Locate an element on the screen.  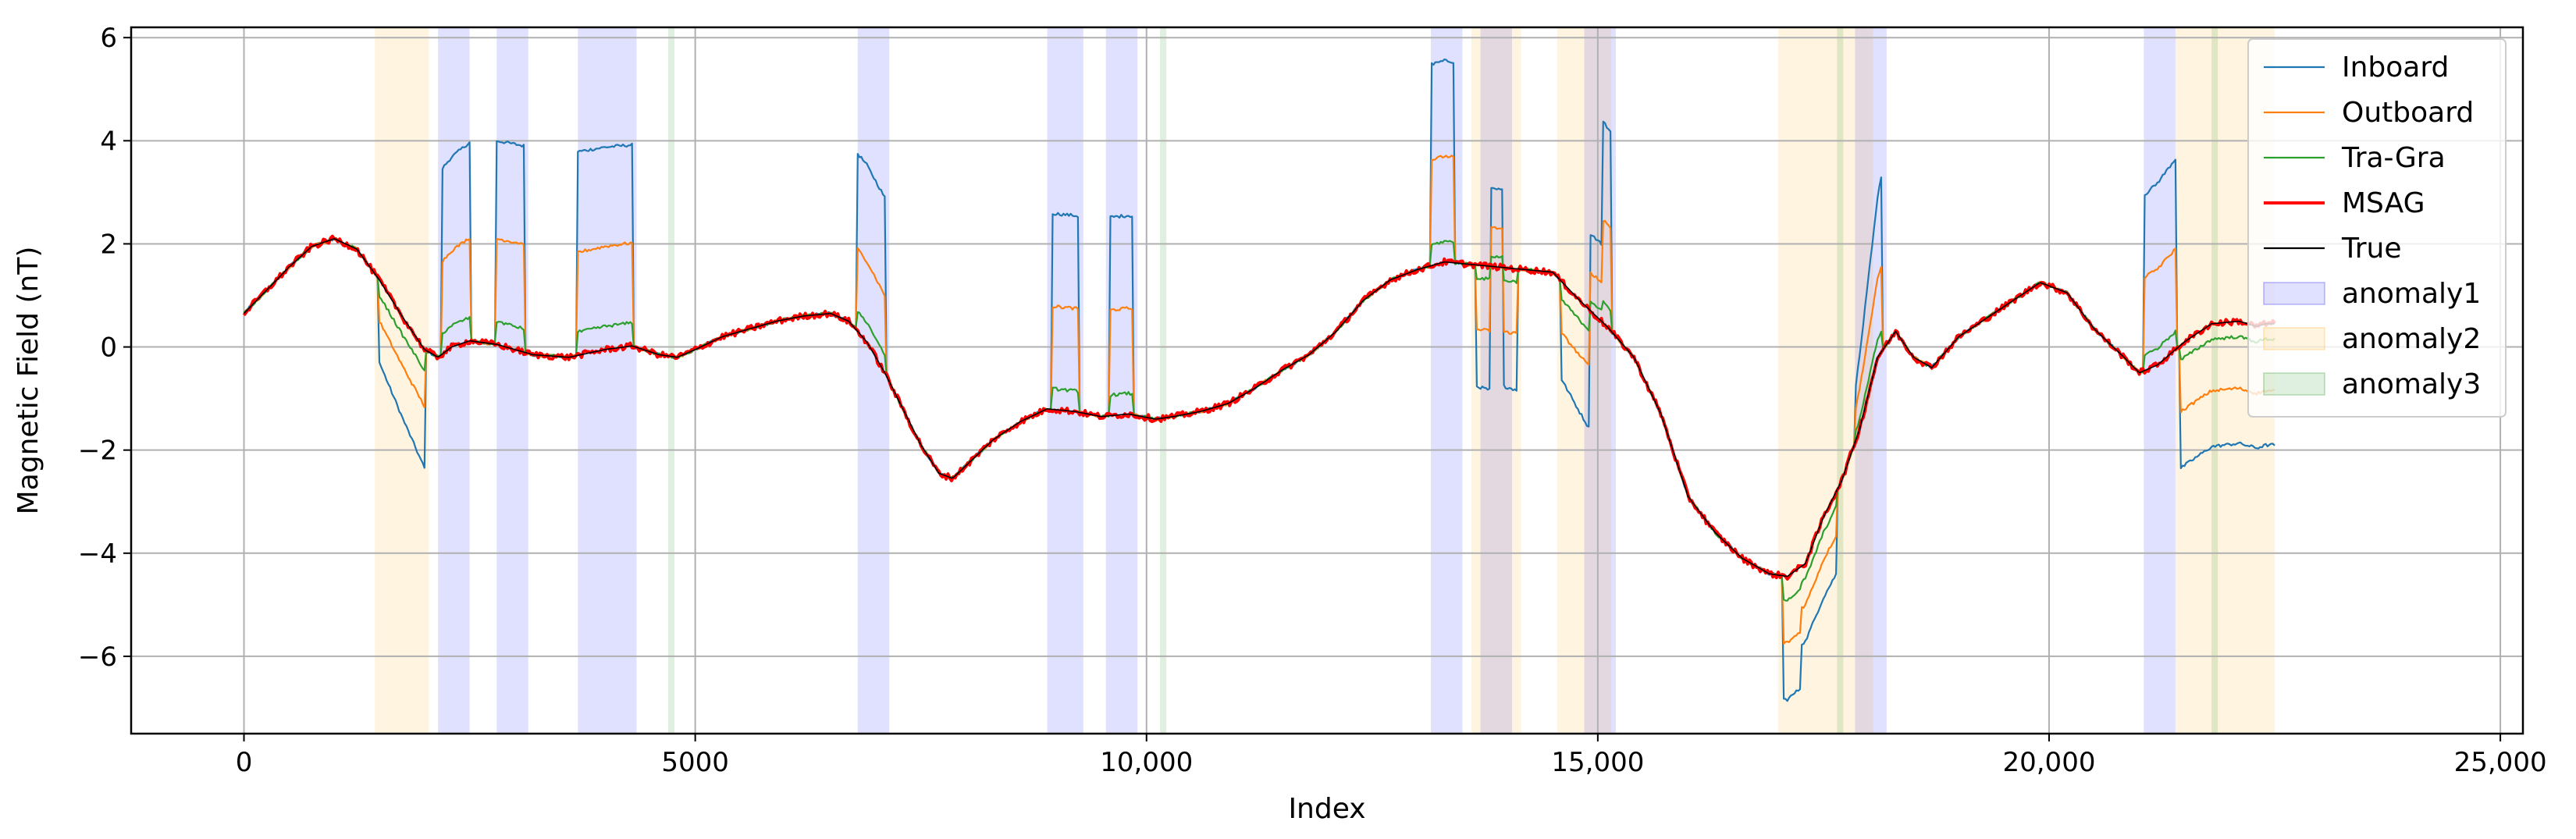
legend-label-anomaly3: anomaly3 is located at coordinates (2411, 384).